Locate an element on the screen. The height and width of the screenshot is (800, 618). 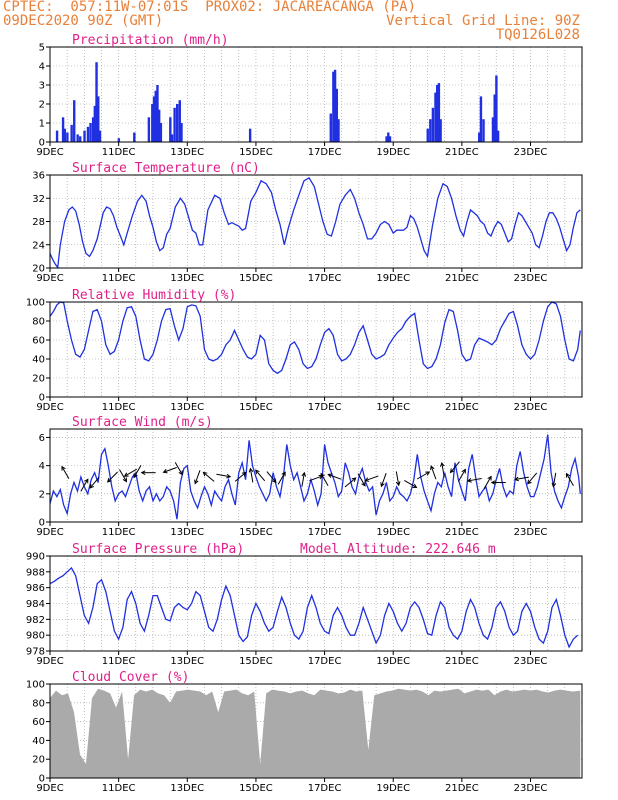
x-tick-label: 23DEC is located at coordinates (531, 788).